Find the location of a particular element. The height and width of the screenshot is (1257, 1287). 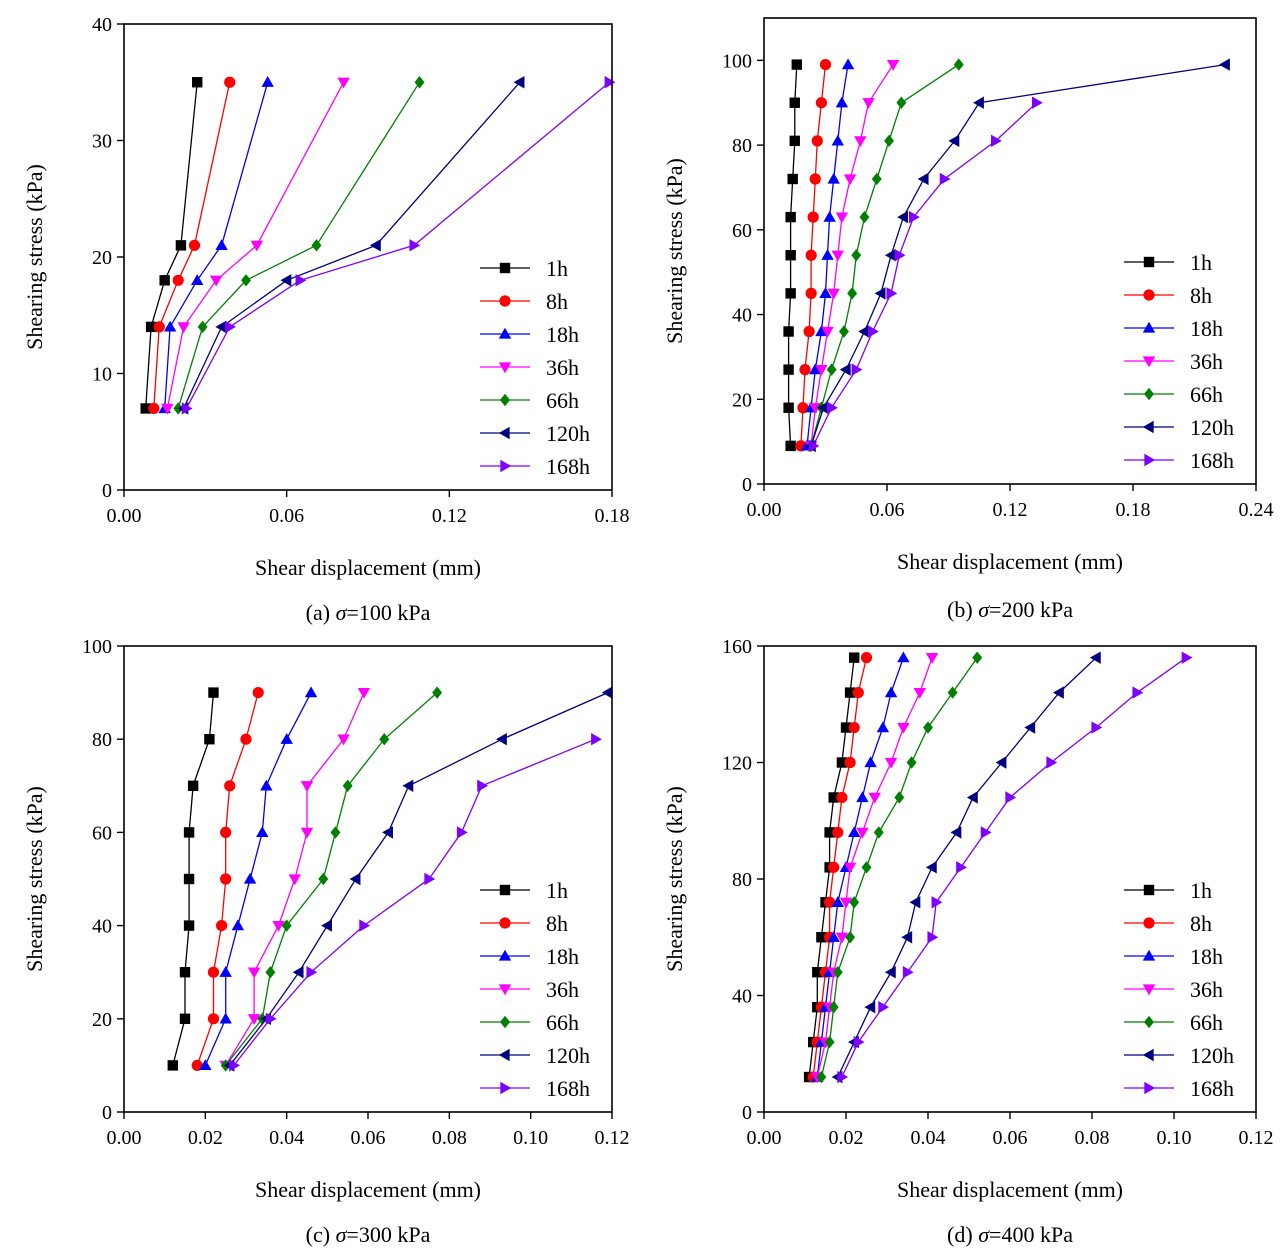

series-line-120h is located at coordinates (1018, 255).